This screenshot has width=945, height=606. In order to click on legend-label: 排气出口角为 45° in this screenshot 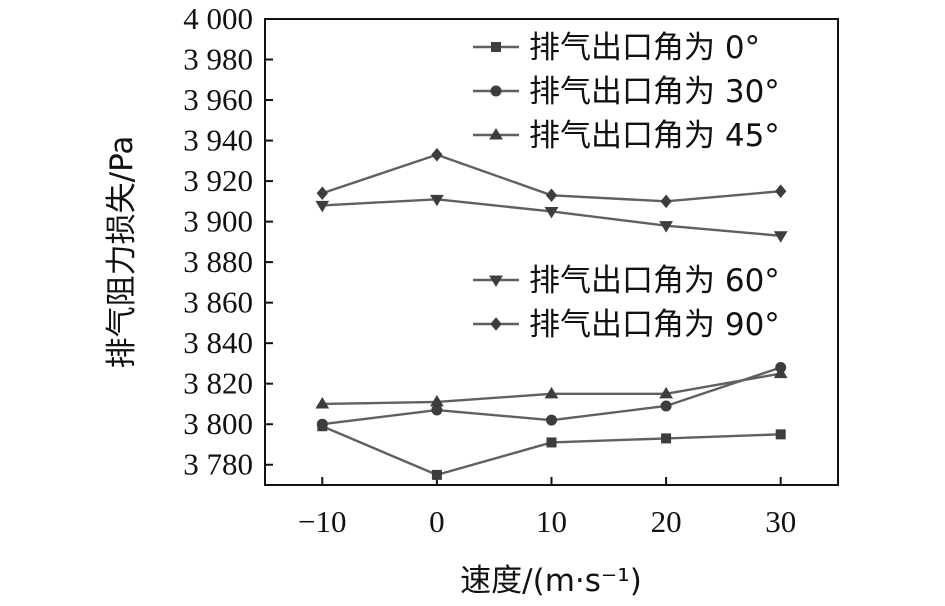, I will do `click(654, 136)`.